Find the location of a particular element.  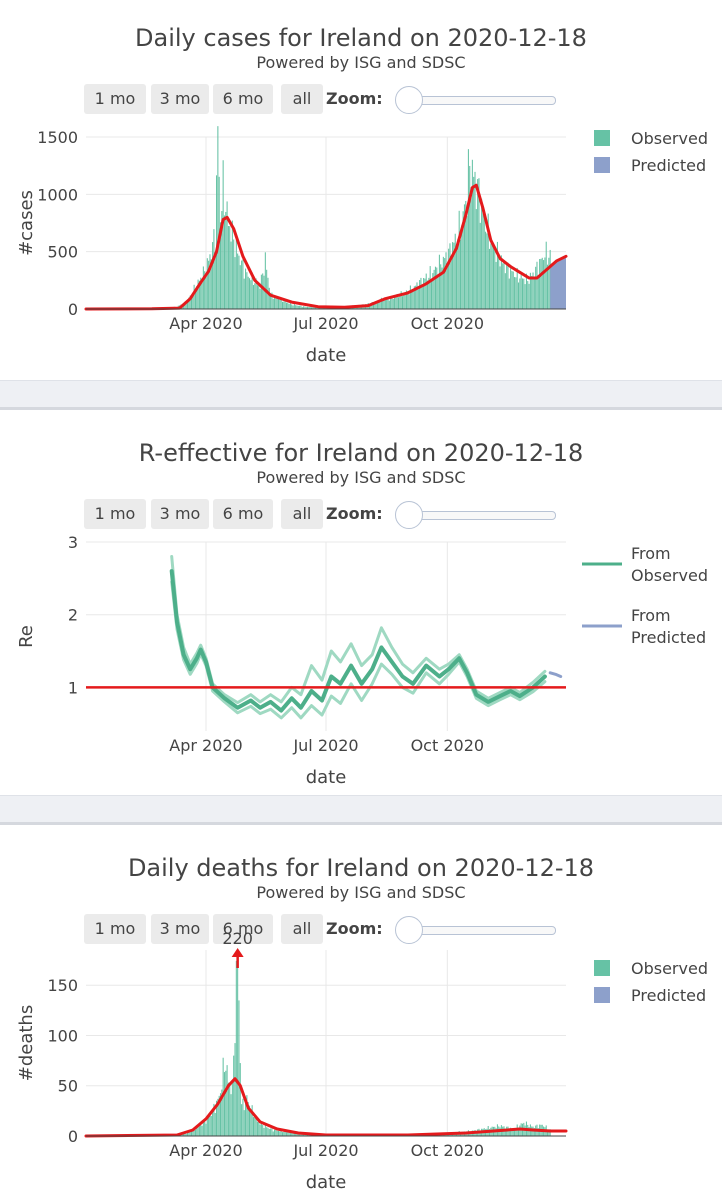

zoom-label: Zoom: is located at coordinates (354, 928).